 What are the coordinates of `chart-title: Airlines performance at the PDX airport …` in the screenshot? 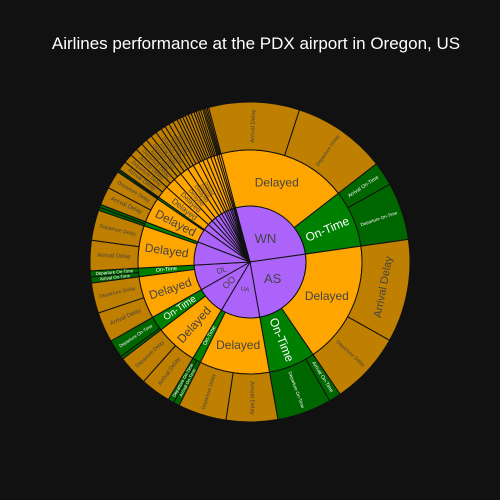 It's located at (256, 43).